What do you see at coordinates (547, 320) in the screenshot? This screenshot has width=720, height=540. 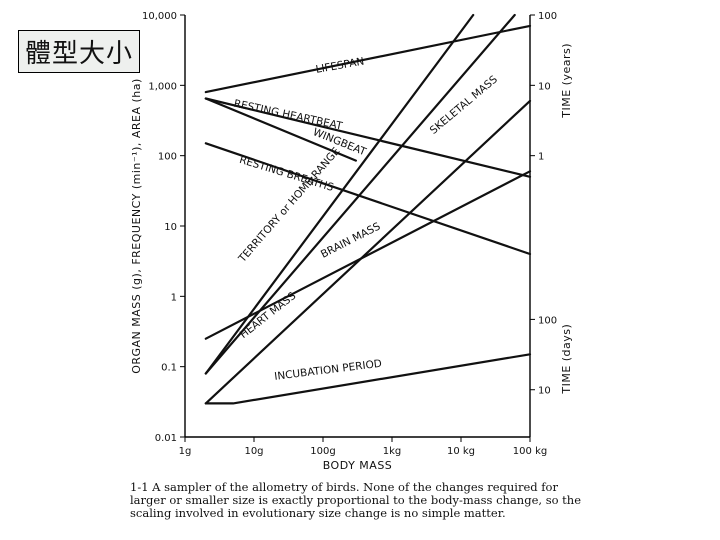 I see `right-tick-label-days: 100` at bounding box center [547, 320].